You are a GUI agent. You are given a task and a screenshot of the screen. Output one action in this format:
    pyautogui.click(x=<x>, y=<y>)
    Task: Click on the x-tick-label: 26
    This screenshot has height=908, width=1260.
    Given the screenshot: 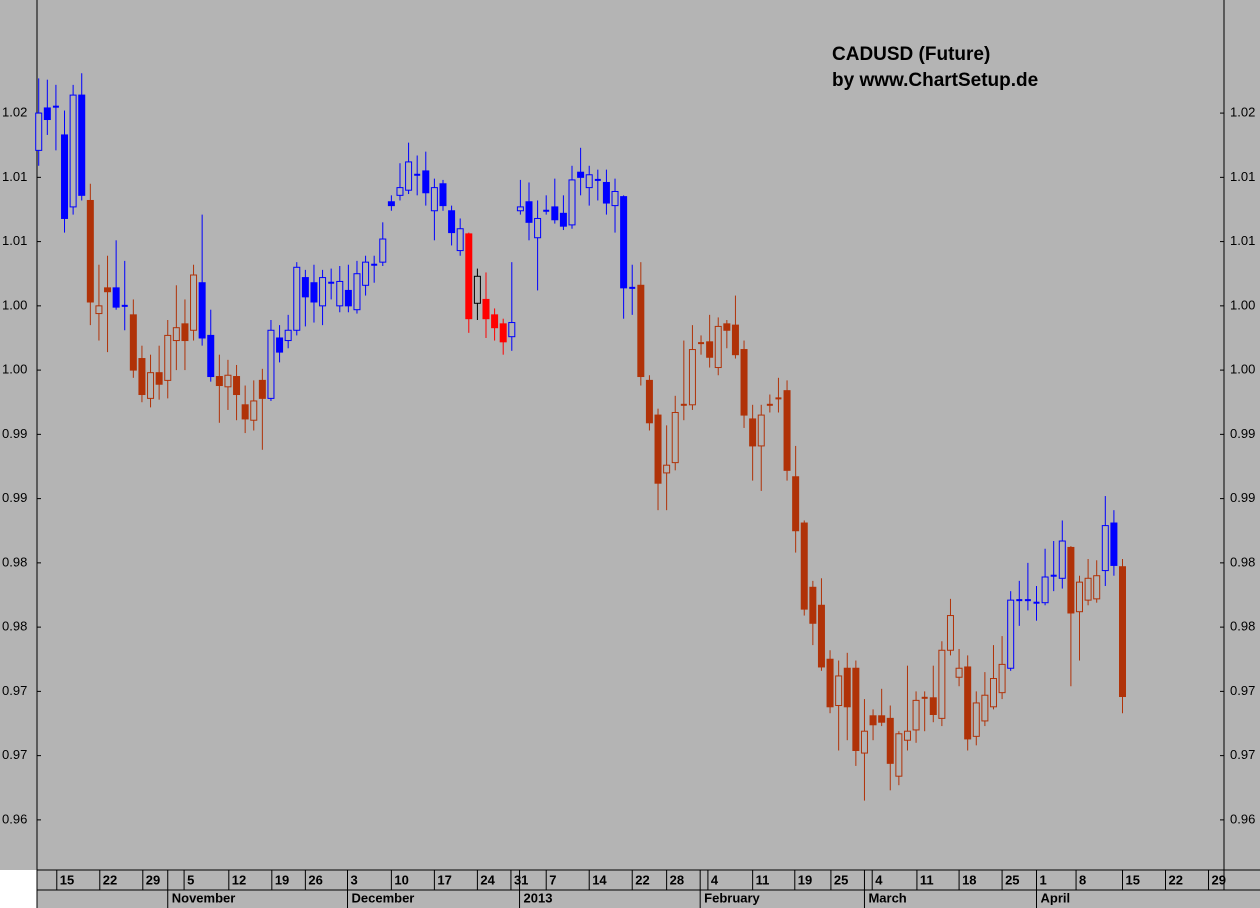 What is the action you would take?
    pyautogui.click(x=315, y=879)
    